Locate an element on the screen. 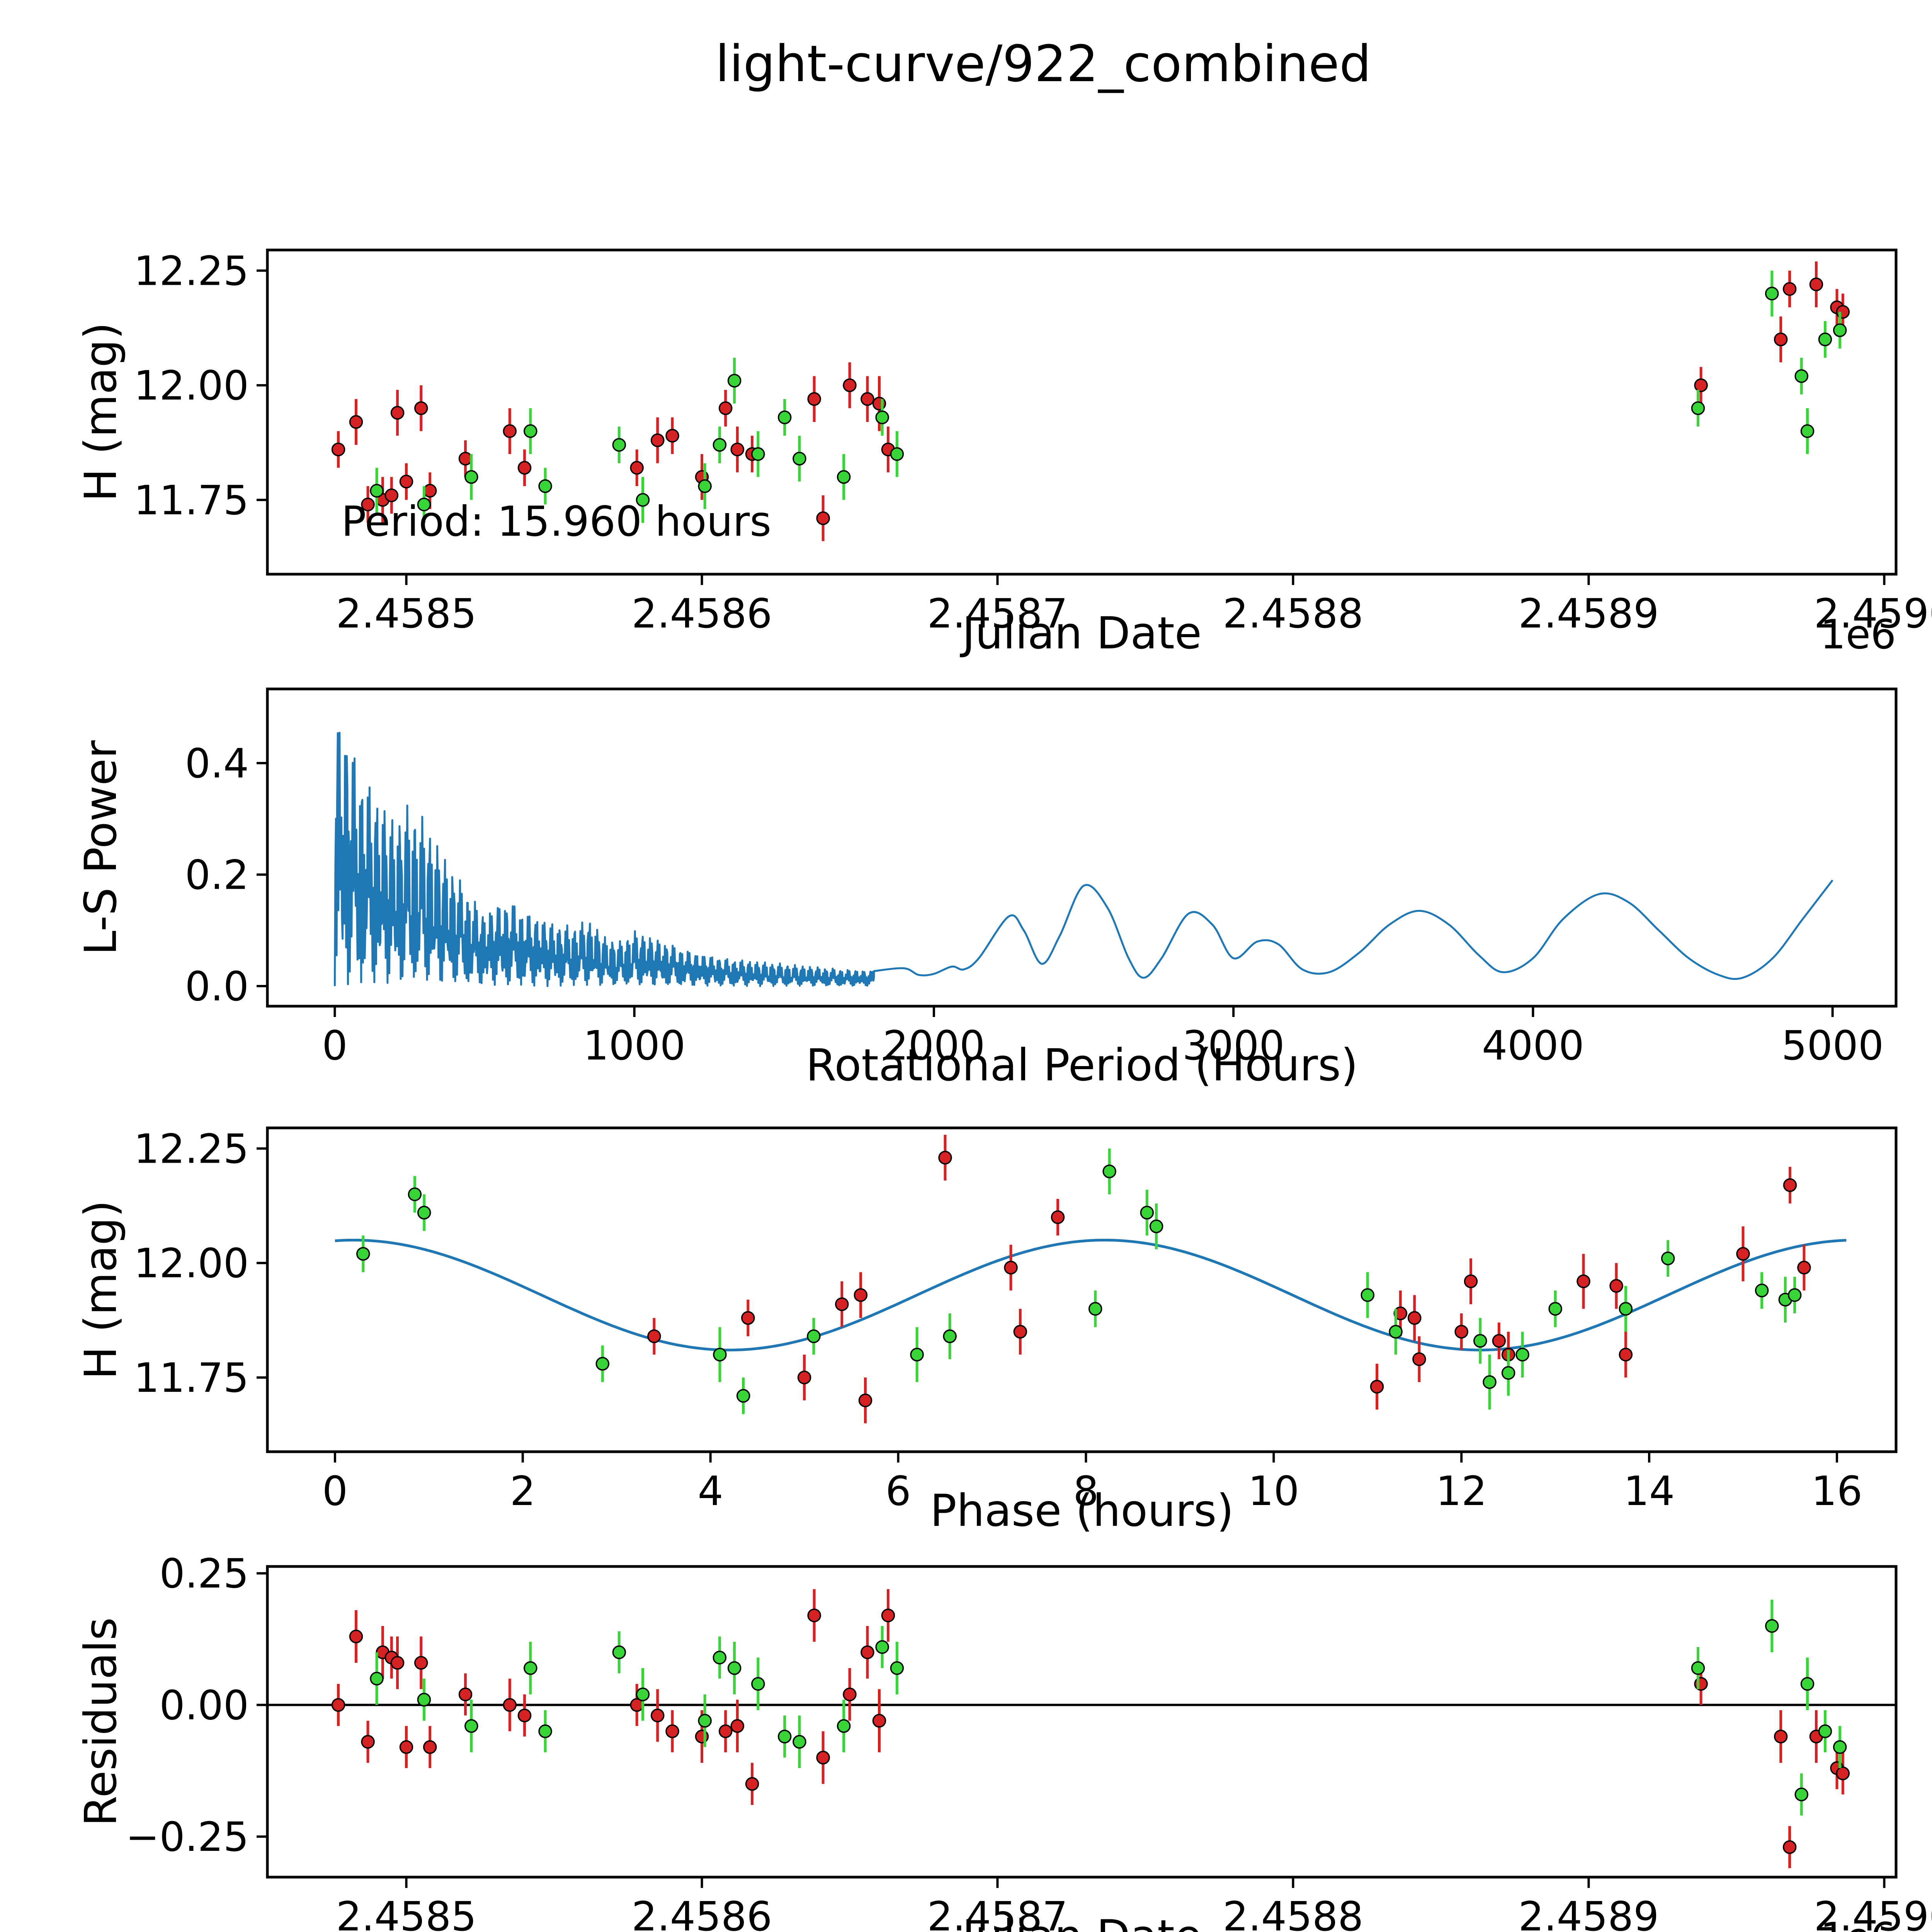 The image size is (1932, 1932). lightcurve-spines is located at coordinates (1082, 412).